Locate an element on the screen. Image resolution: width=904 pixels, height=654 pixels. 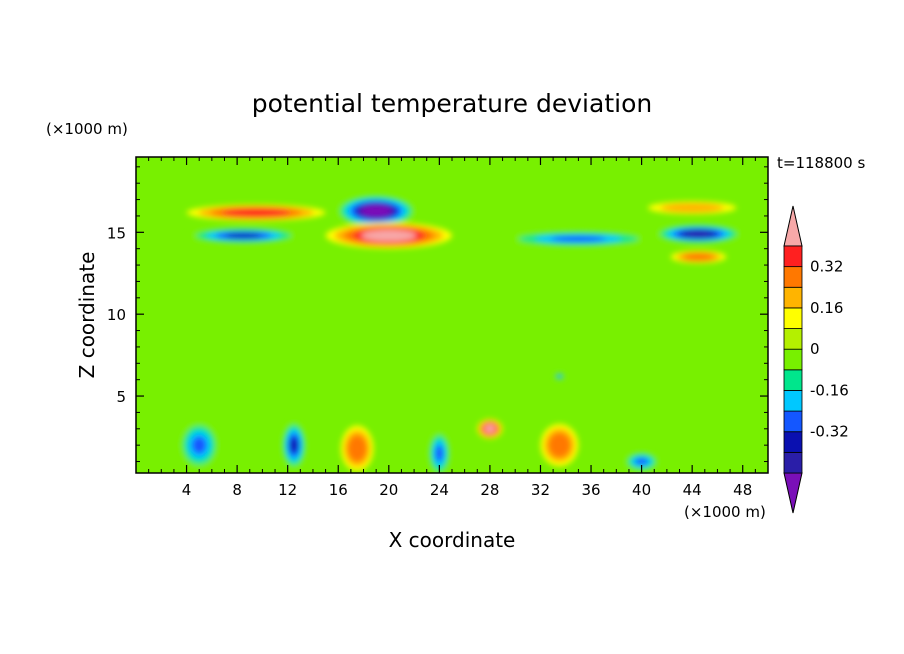
x-tick-label: 20 is located at coordinates (388, 490).